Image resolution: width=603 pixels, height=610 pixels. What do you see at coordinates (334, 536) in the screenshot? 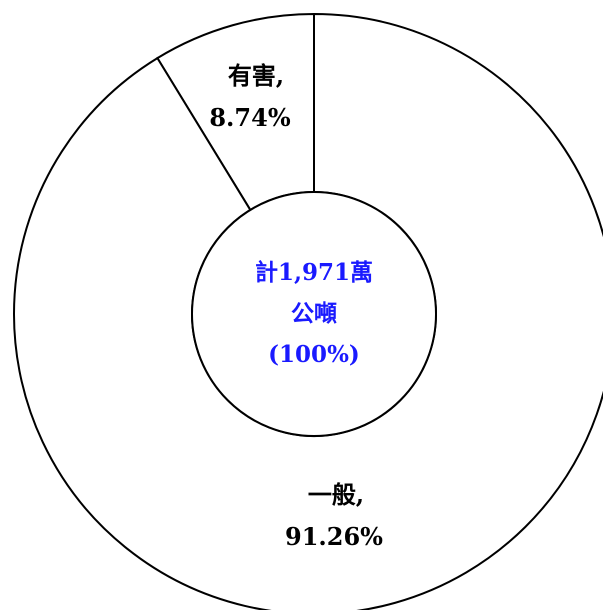
I see `slice-label-general-value: 91.26%` at bounding box center [334, 536].